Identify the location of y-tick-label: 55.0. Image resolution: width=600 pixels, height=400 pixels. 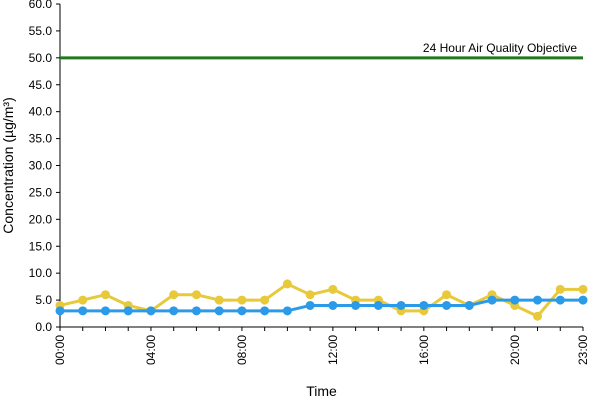
(41, 31).